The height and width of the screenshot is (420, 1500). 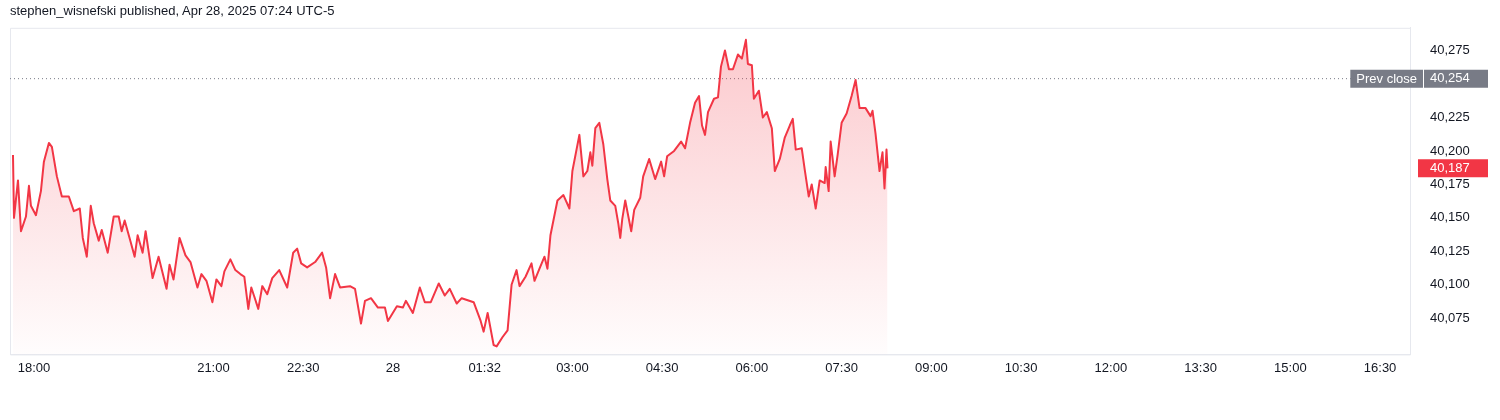 What do you see at coordinates (1450, 250) in the screenshot?
I see `y-tick-label: 40,125` at bounding box center [1450, 250].